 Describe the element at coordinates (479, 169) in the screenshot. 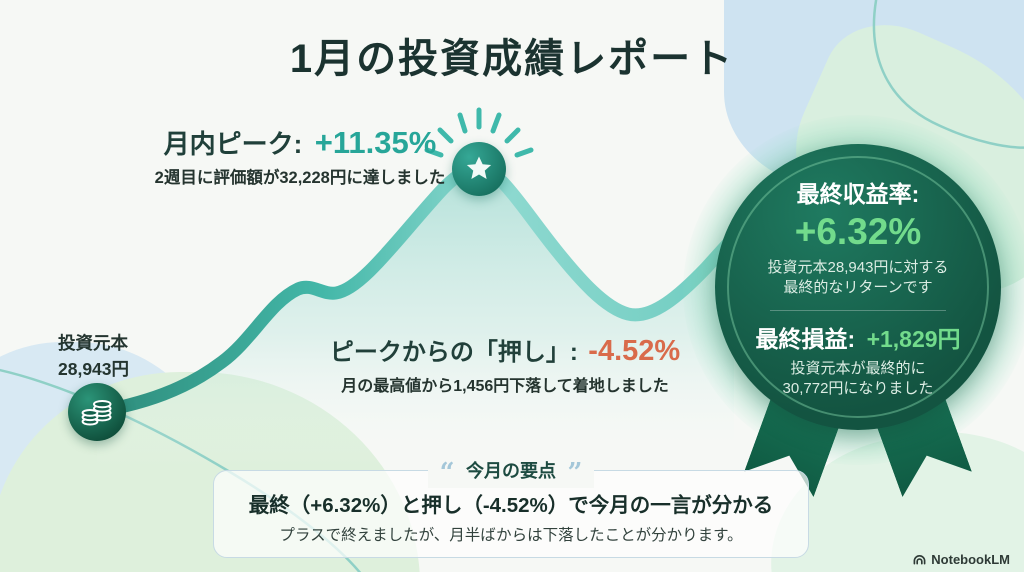

I see `star-icon` at that location.